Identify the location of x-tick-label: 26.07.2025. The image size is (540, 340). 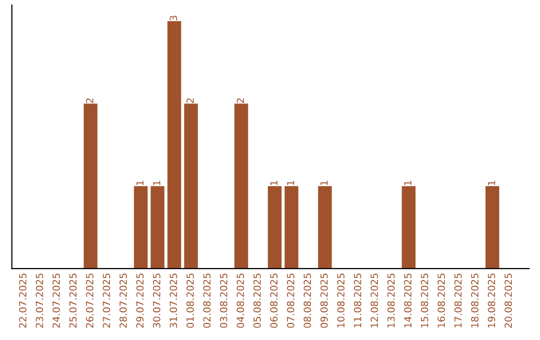
(90, 301).